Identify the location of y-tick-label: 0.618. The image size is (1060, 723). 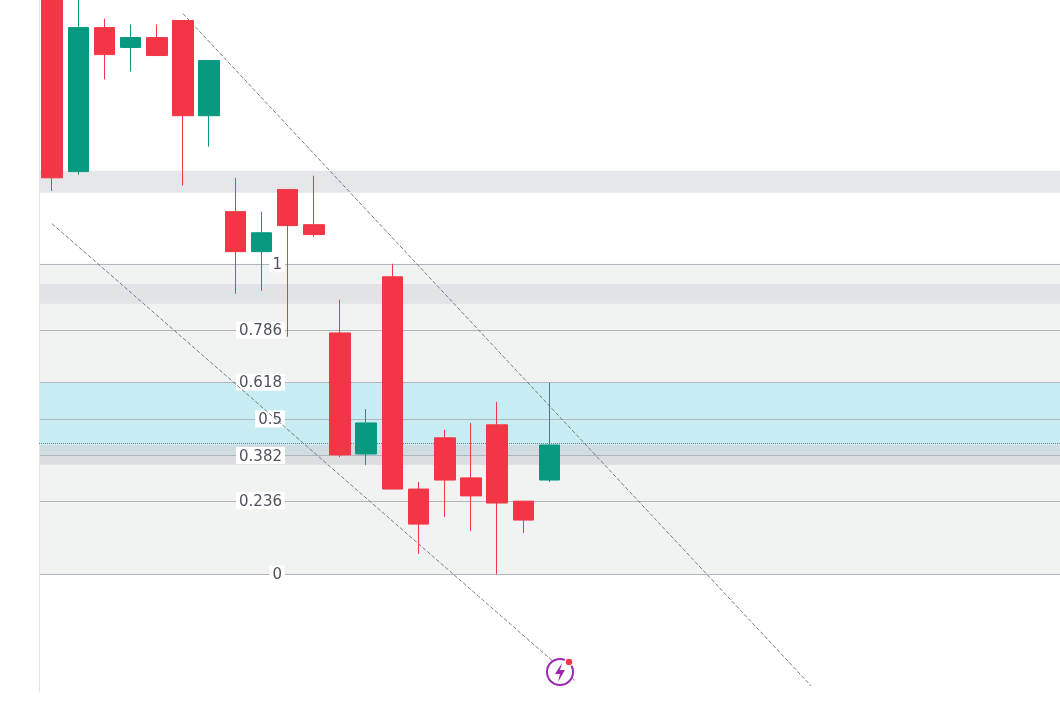
(260, 382).